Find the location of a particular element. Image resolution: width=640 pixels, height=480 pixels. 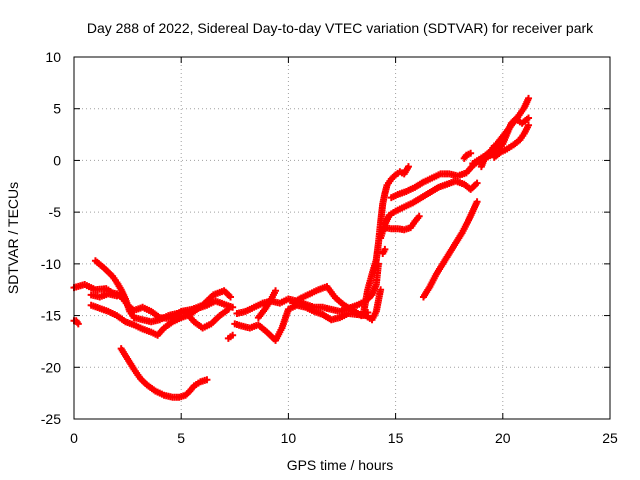

x-tick-label: 25 is located at coordinates (610, 438).